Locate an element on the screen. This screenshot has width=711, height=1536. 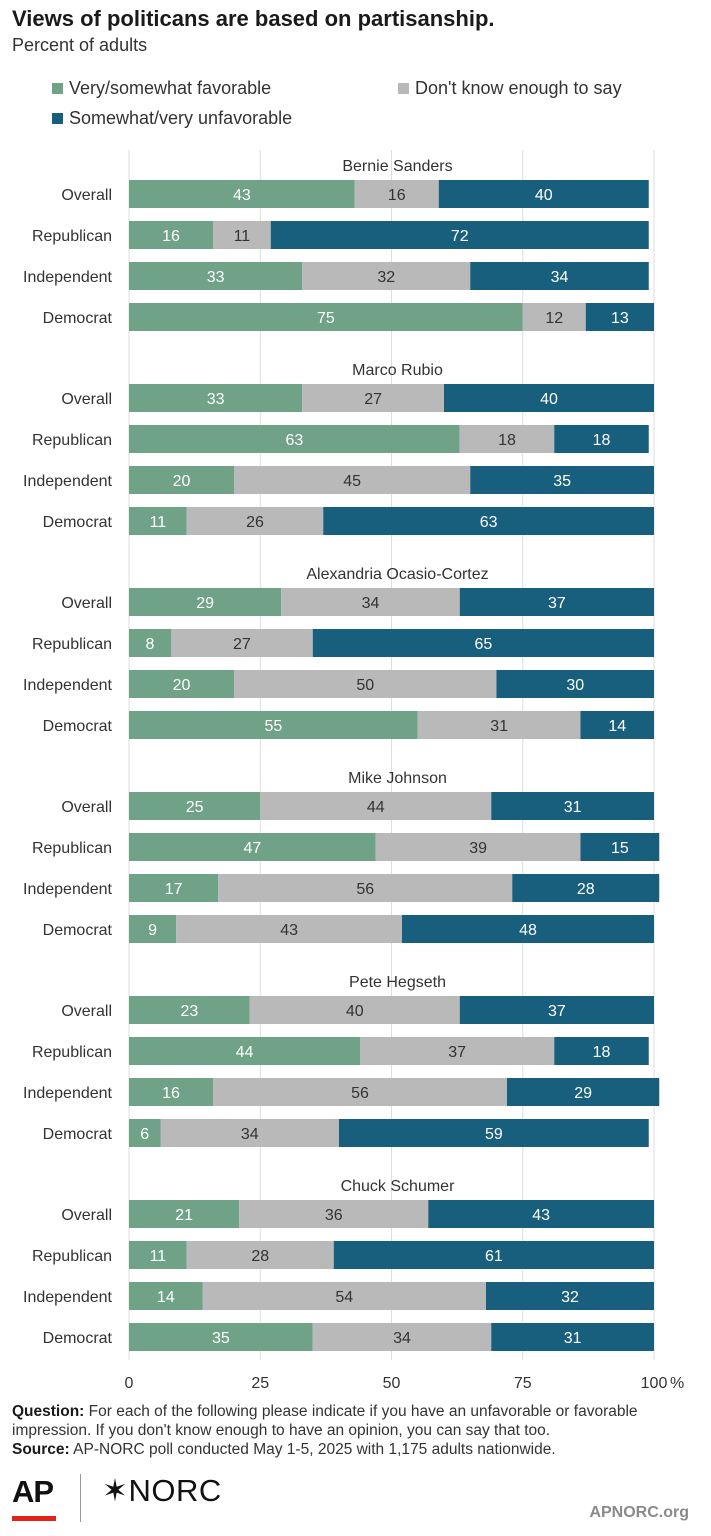
data-label: 16 is located at coordinates (171, 236).